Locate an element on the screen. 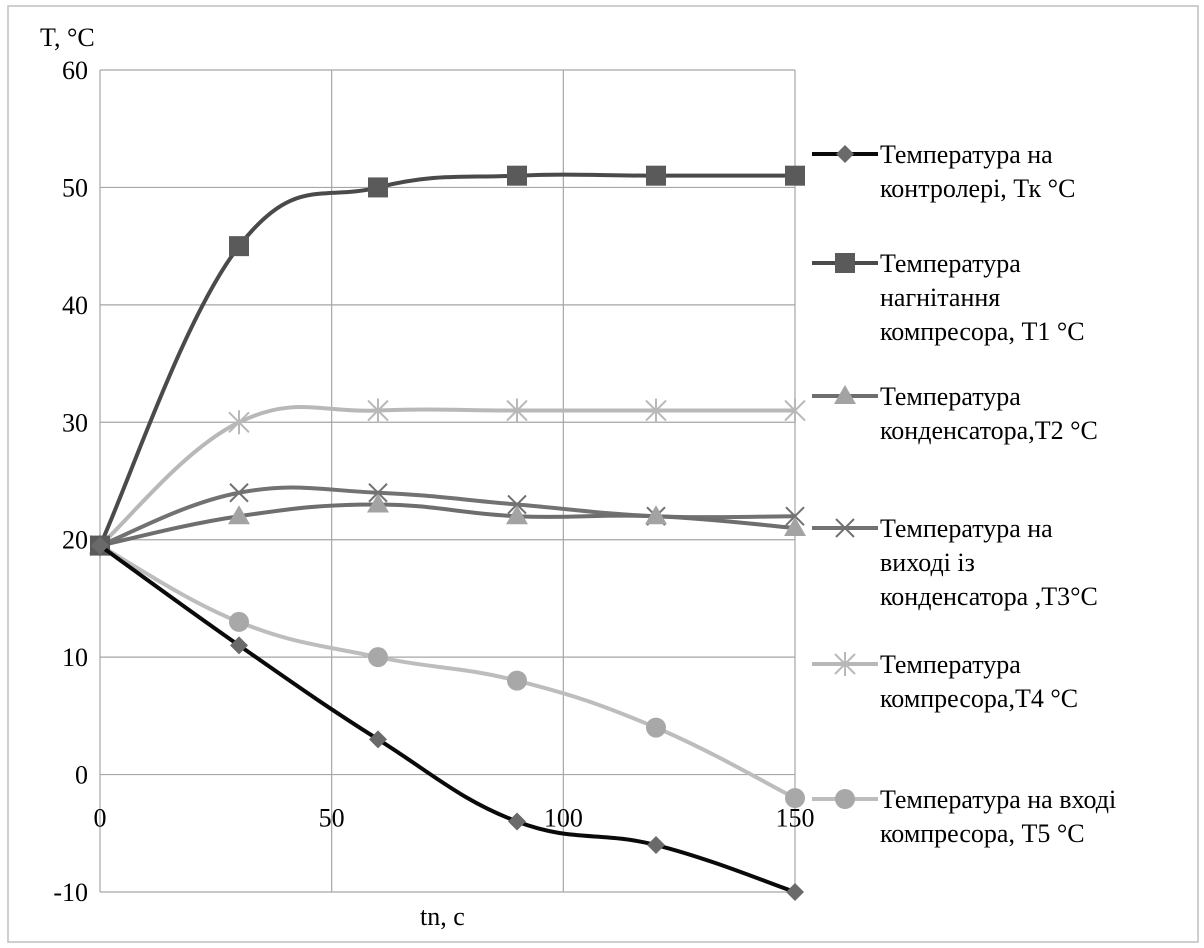 This screenshot has height=948, width=1204. y-tick-label-6: 50 is located at coordinates (75, 187).